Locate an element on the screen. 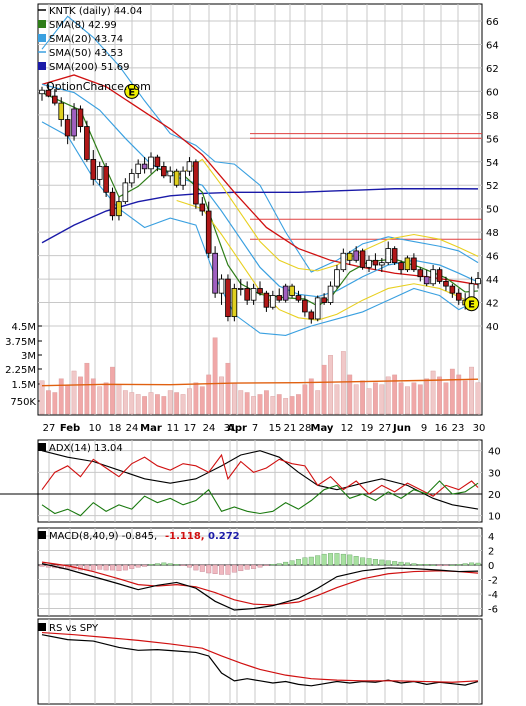 This screenshot has height=706, width=526. macd-y-tick-label: -4 is located at coordinates (493, 595).